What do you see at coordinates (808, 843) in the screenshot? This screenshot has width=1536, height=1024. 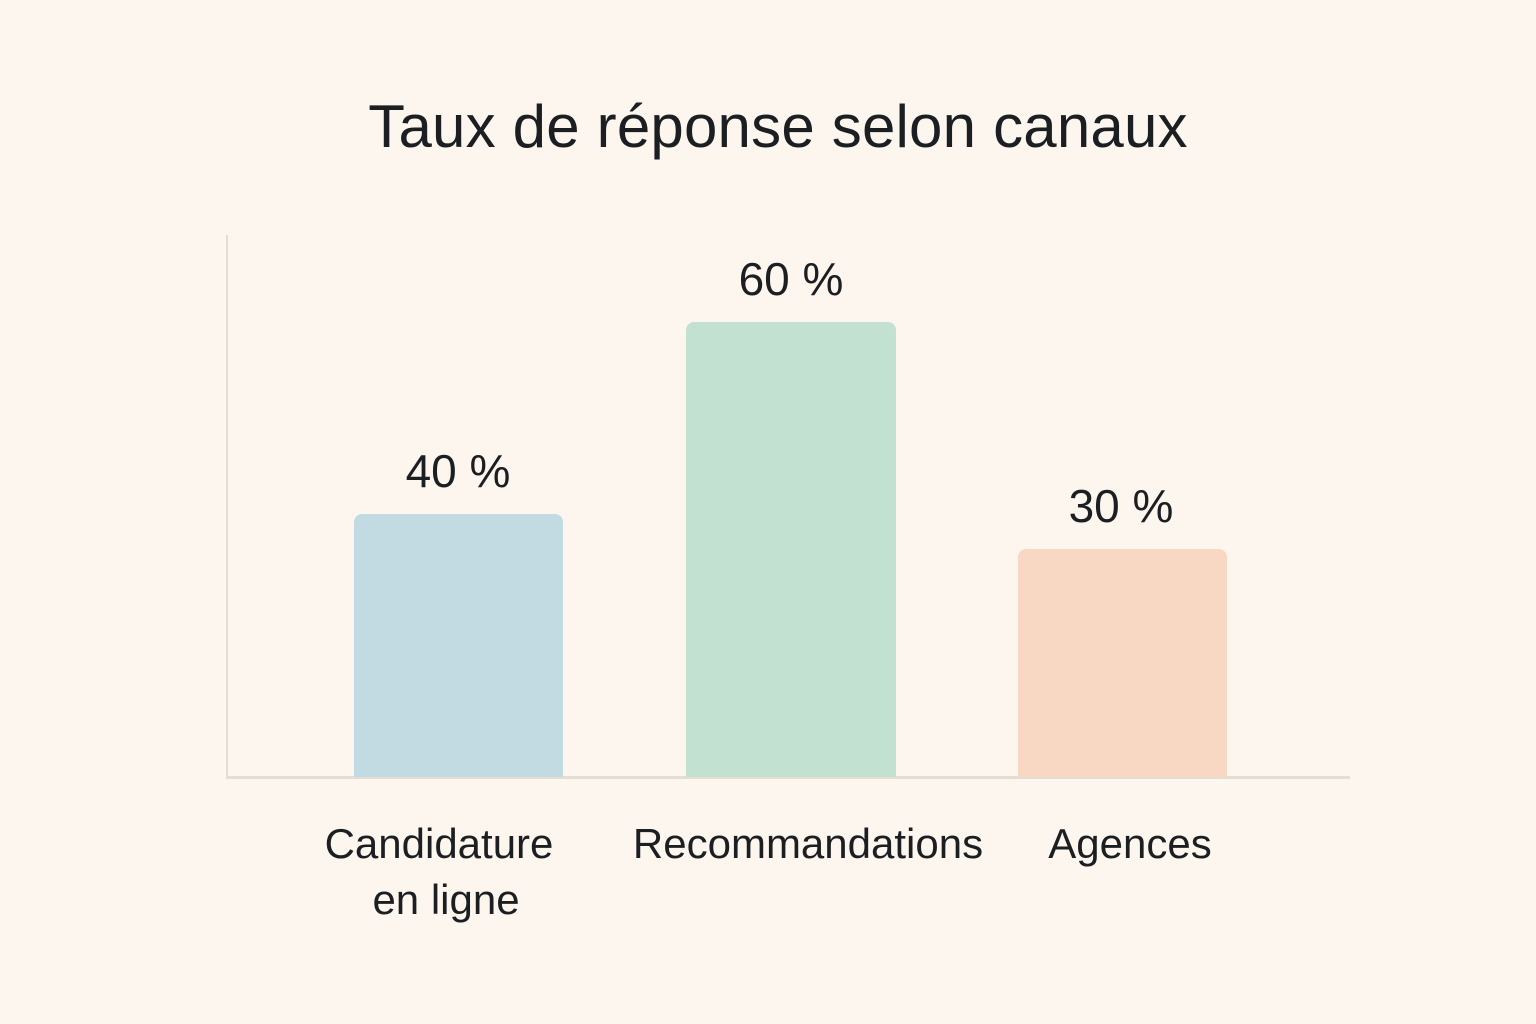 I see `category-label-recommandations: Recommandations` at bounding box center [808, 843].